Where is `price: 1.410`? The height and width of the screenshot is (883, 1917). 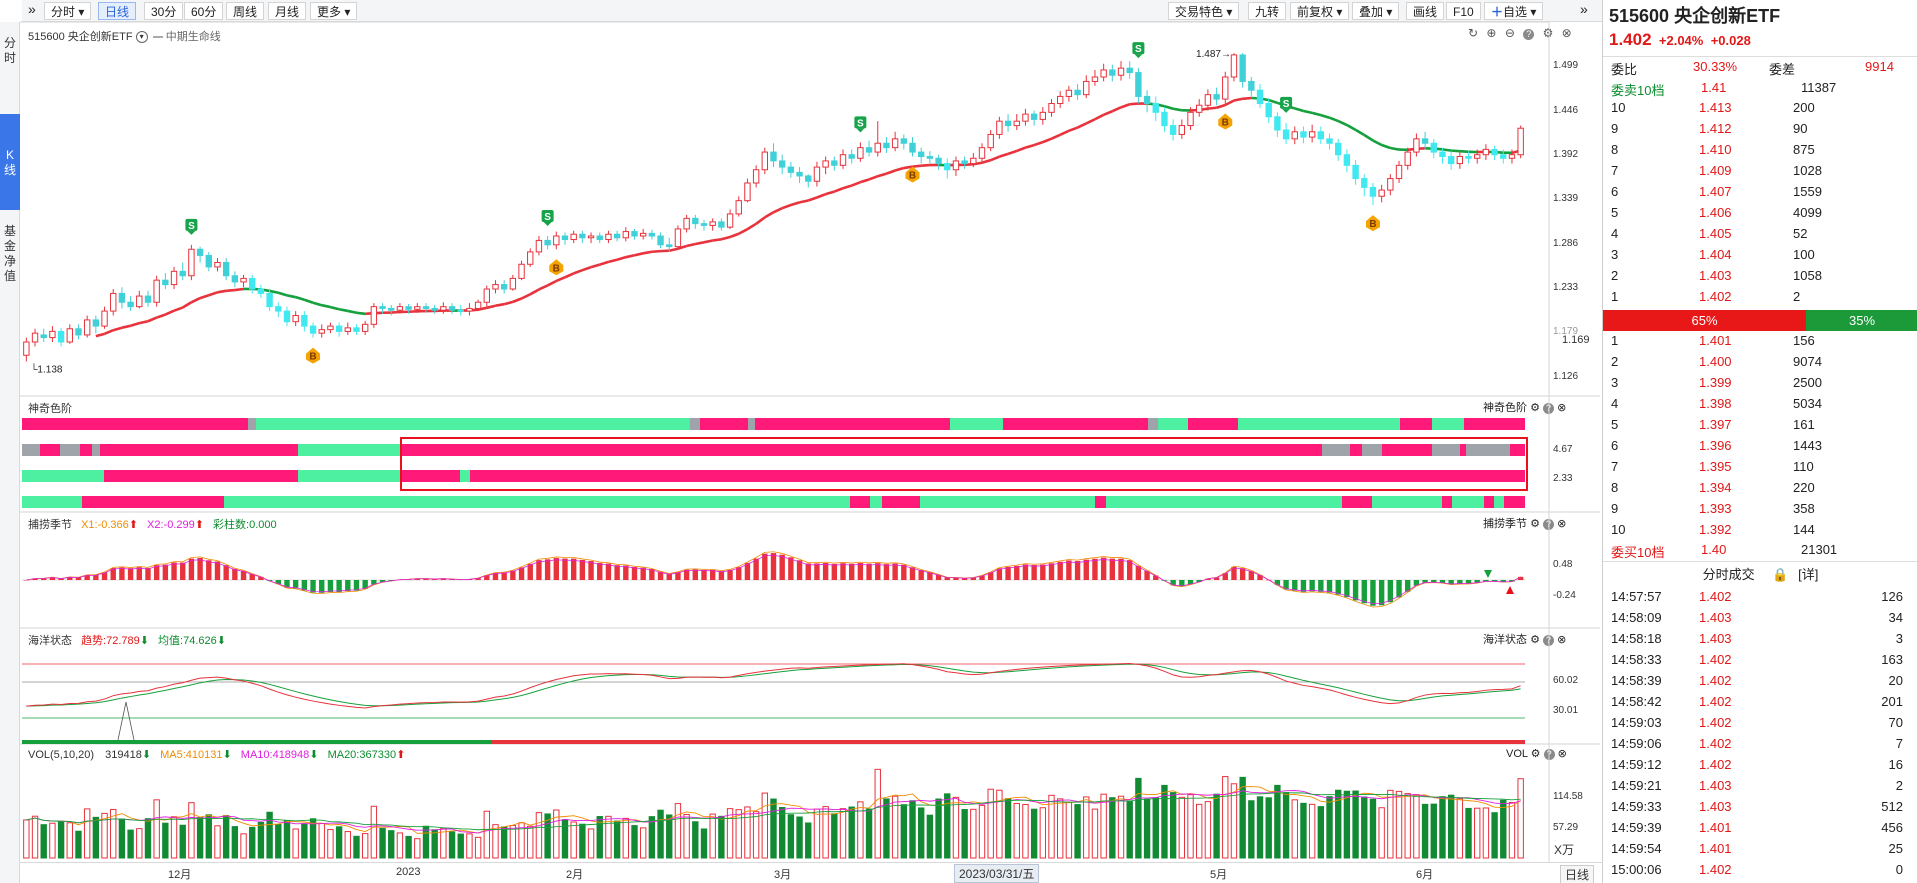 price: 1.410 is located at coordinates (1715, 149).